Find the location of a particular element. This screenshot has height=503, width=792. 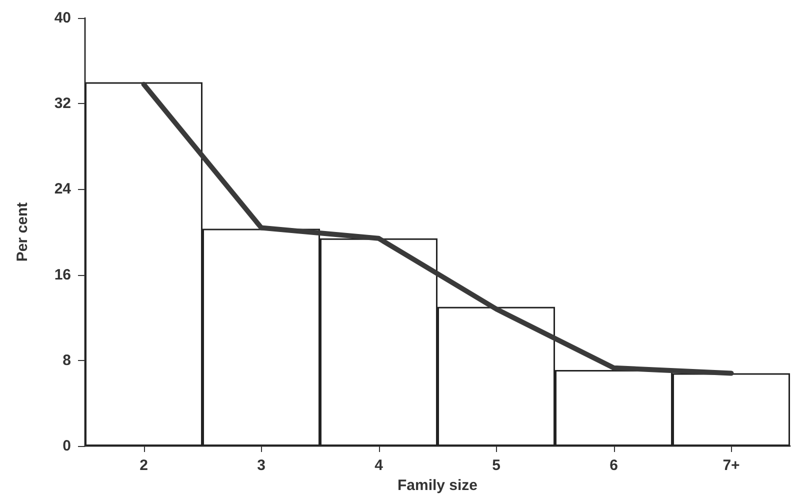

x-tick-label: 4 is located at coordinates (379, 465).